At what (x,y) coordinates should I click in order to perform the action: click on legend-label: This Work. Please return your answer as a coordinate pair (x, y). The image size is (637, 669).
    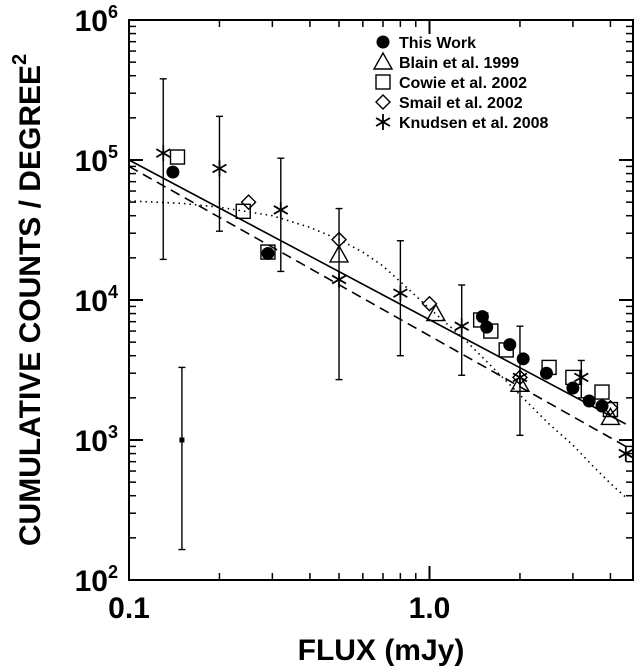
    Looking at the image, I should click on (437, 43).